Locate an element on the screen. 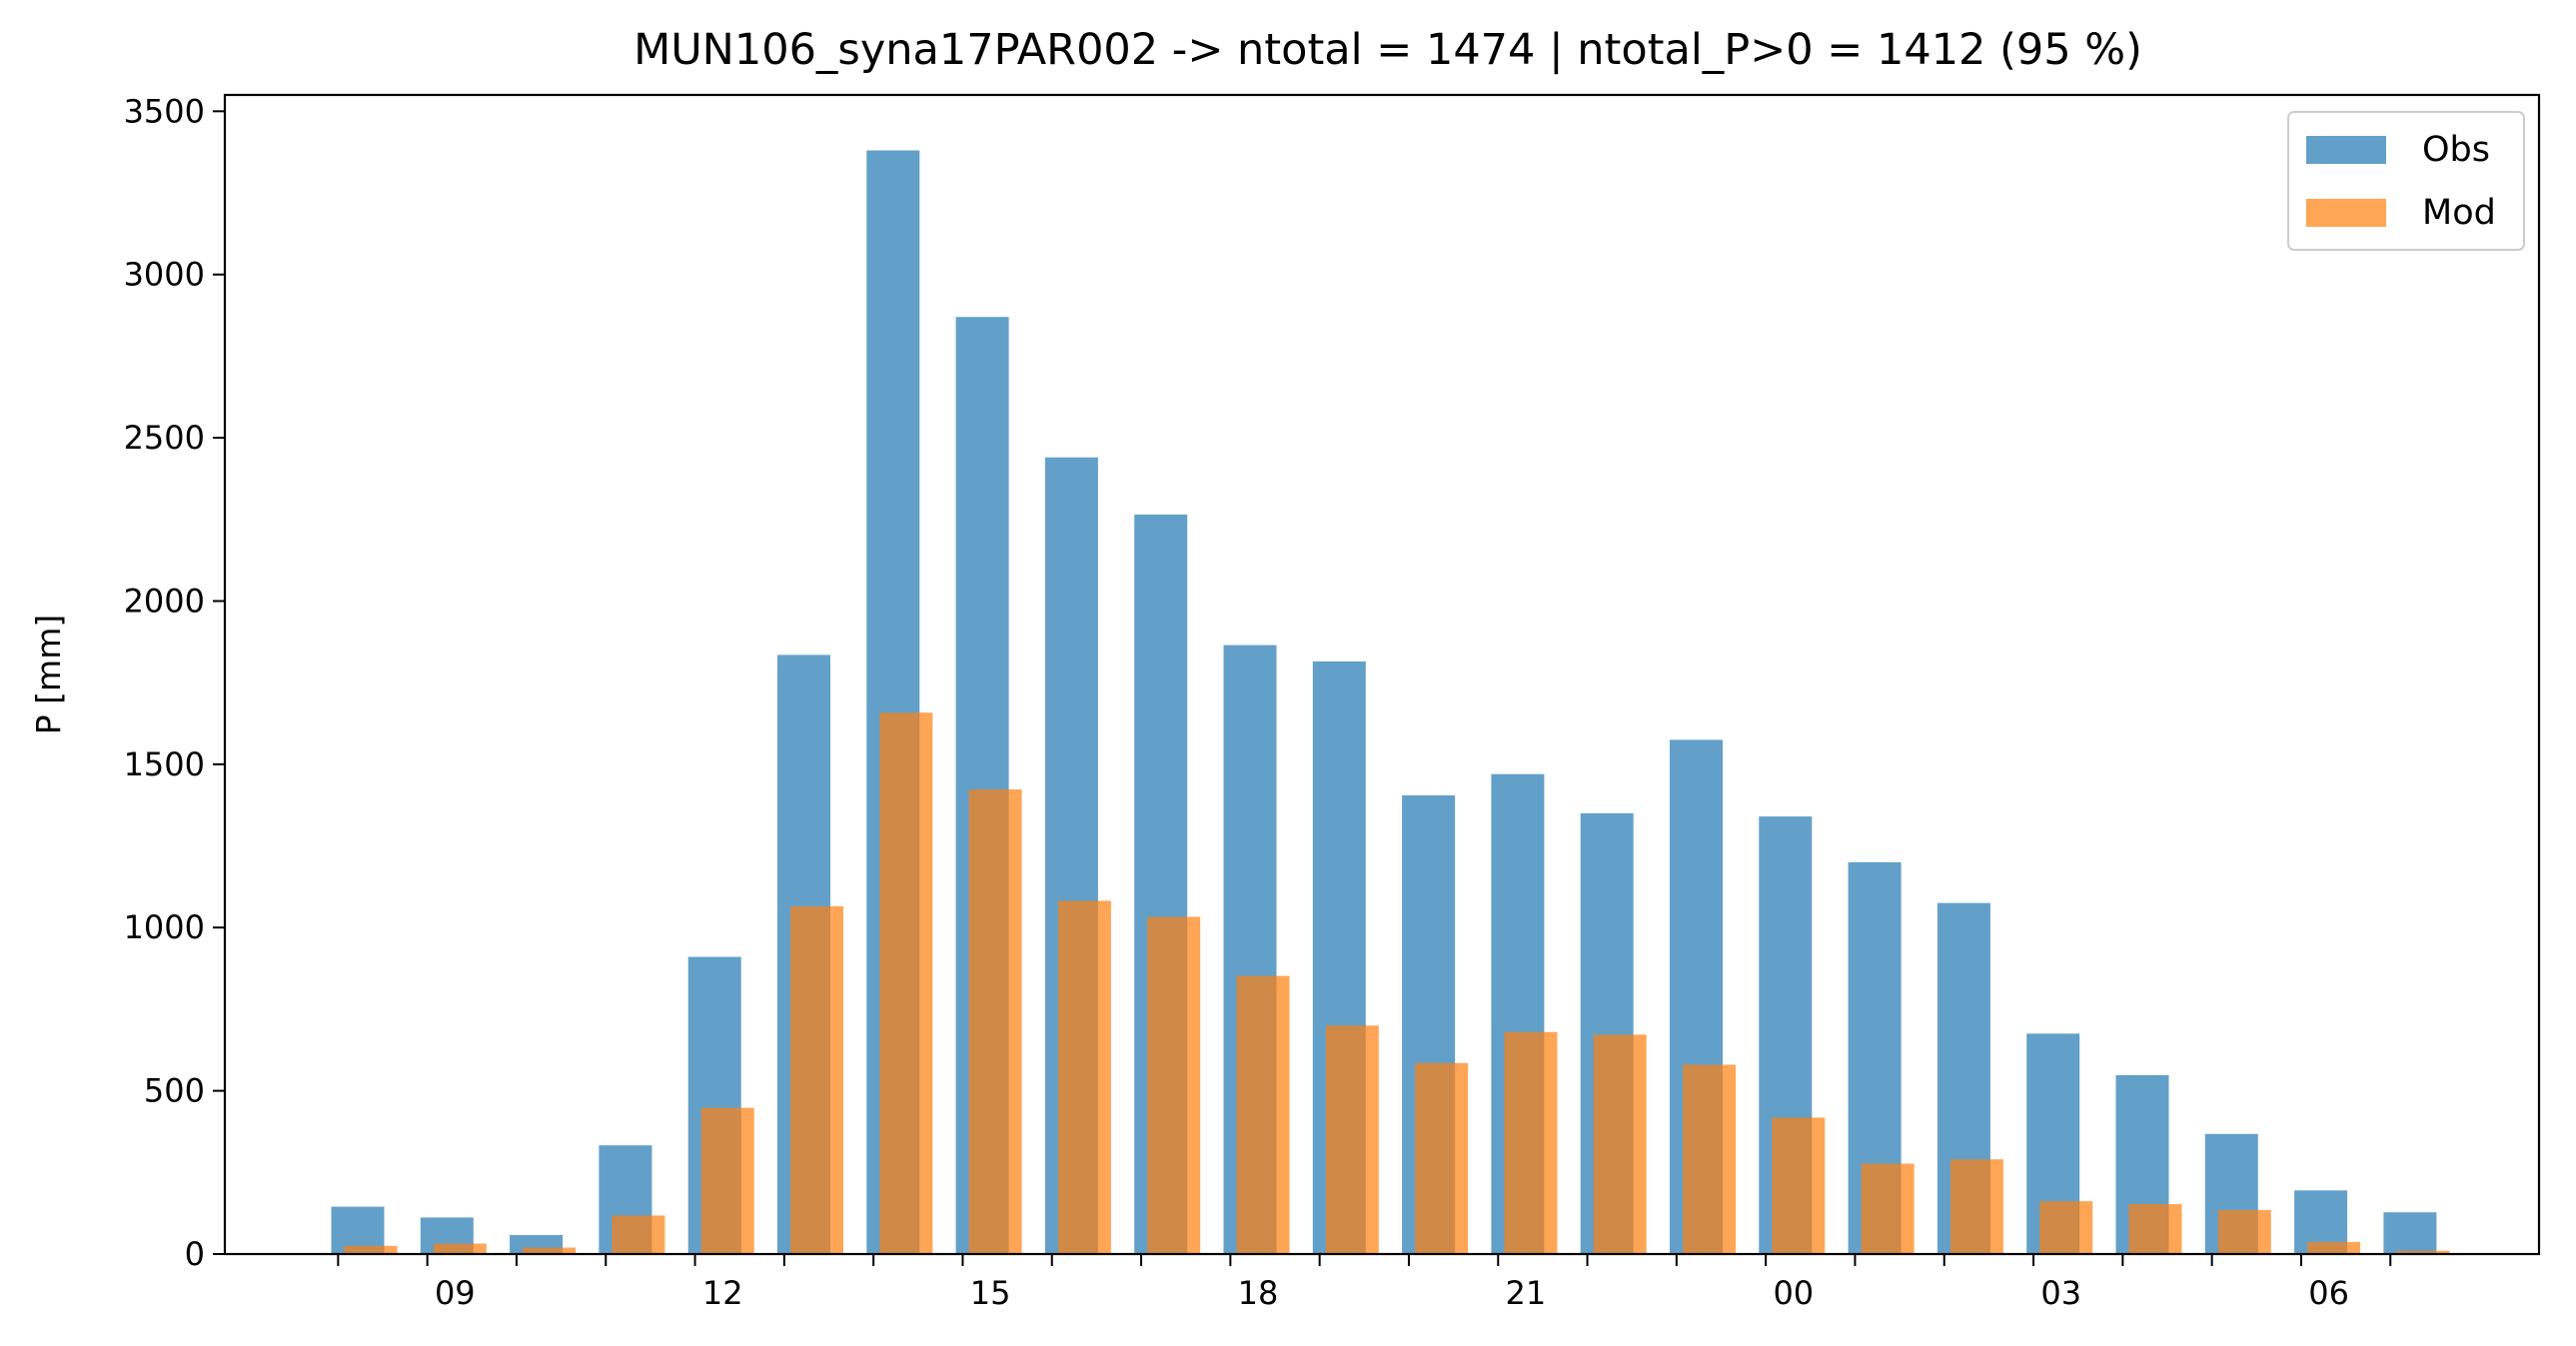 The width and height of the screenshot is (2576, 1346). x-tick-label: 15 is located at coordinates (990, 1293).